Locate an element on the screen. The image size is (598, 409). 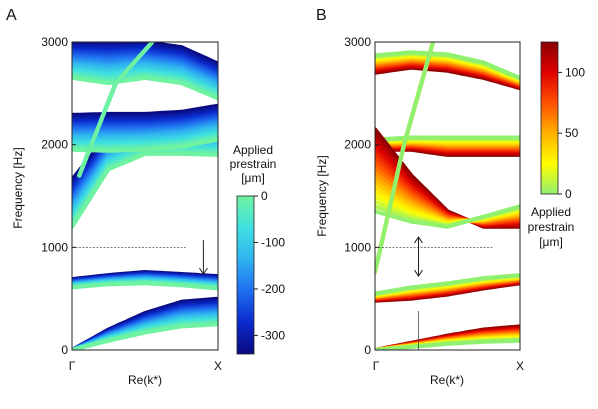
colorbar-tick-label: -300 is located at coordinates (273, 335).